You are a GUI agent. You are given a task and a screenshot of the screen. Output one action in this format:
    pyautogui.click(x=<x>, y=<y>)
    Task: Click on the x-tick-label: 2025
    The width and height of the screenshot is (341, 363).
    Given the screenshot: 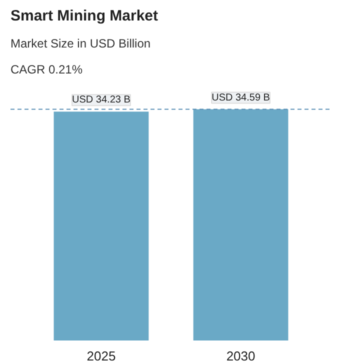 What is the action you would take?
    pyautogui.click(x=101, y=355)
    